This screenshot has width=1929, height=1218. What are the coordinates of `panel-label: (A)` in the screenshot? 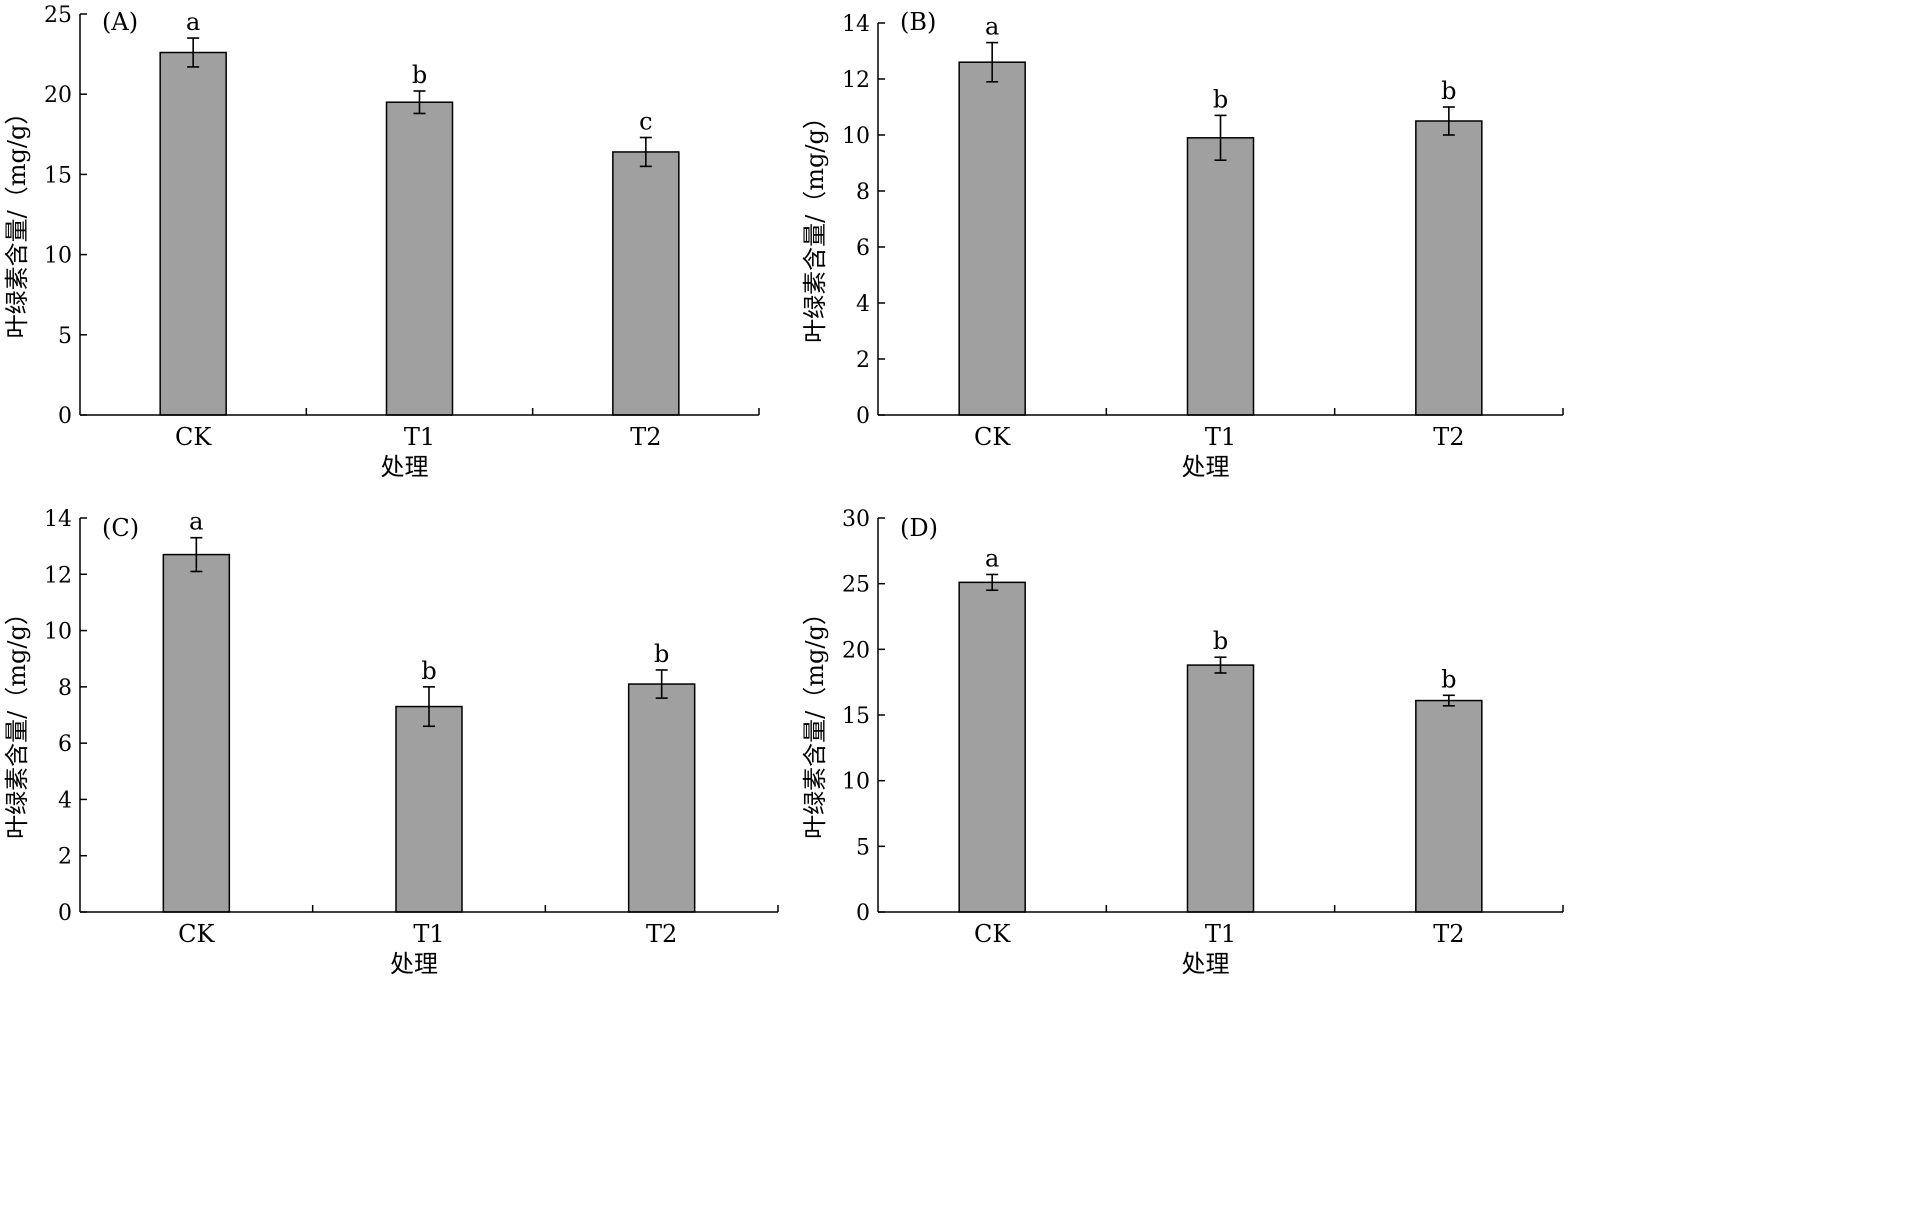 It's located at (120, 22).